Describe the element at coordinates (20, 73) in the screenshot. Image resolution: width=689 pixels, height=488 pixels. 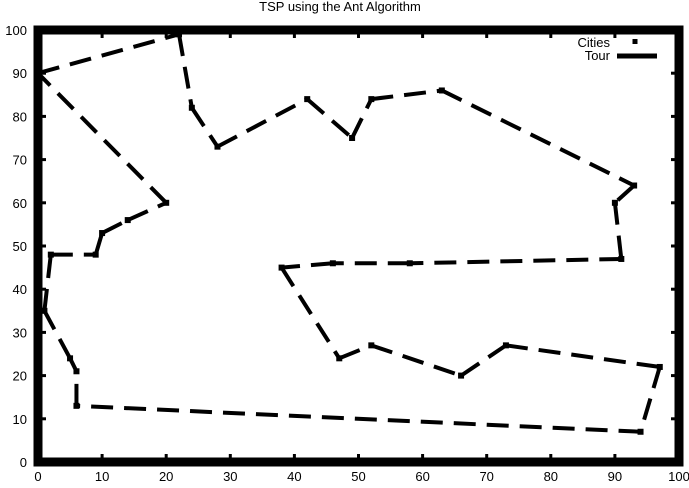
I see `y-tick-label: 90` at that location.